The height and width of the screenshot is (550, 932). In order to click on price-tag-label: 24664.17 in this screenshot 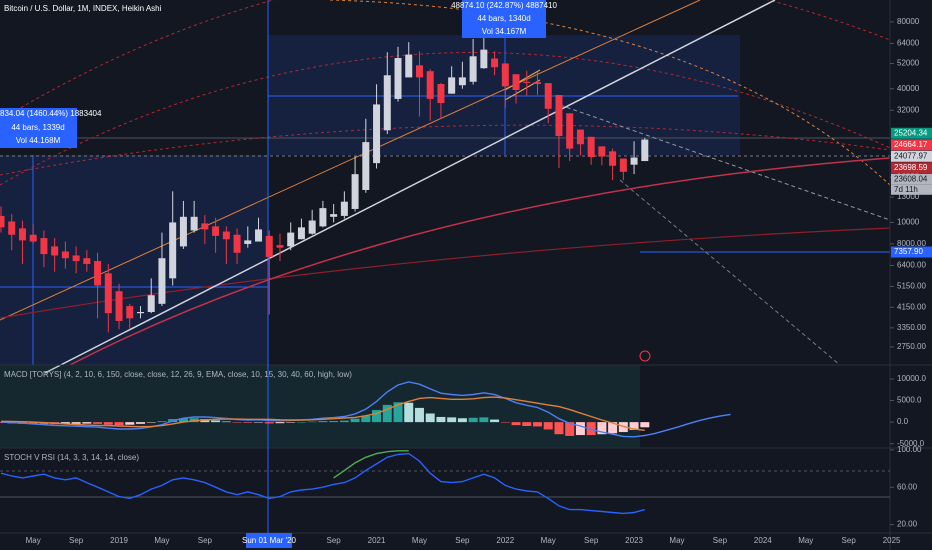, I will do `click(911, 144)`.